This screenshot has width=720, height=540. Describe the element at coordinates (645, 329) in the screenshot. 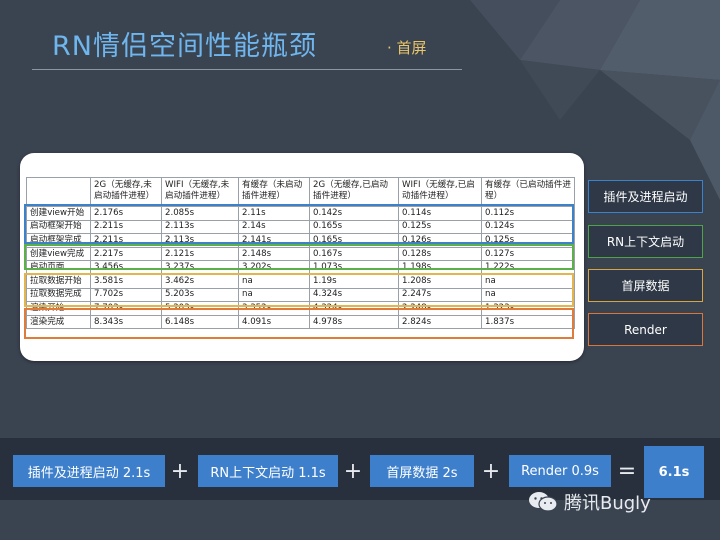

I see `phase-render-label: Render` at that location.